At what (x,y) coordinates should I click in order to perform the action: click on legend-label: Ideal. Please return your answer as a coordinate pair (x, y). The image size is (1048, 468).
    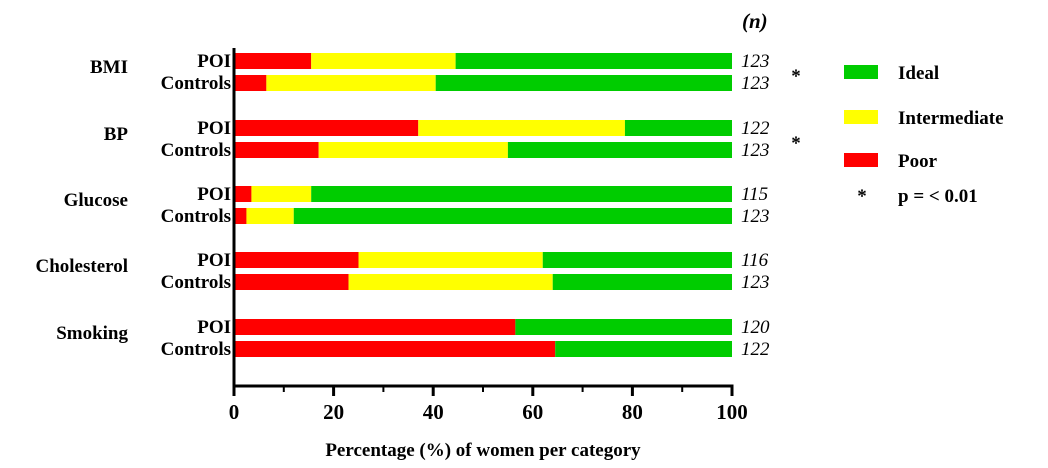
    Looking at the image, I should click on (918, 73).